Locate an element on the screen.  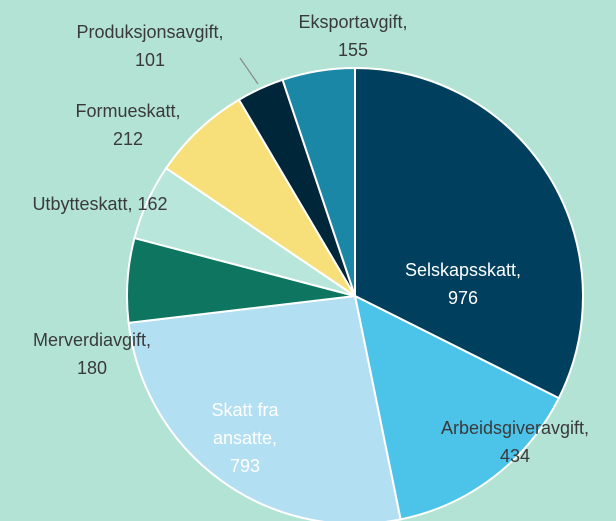
category-label: Skatt fra ansatte, is located at coordinates (245, 424).